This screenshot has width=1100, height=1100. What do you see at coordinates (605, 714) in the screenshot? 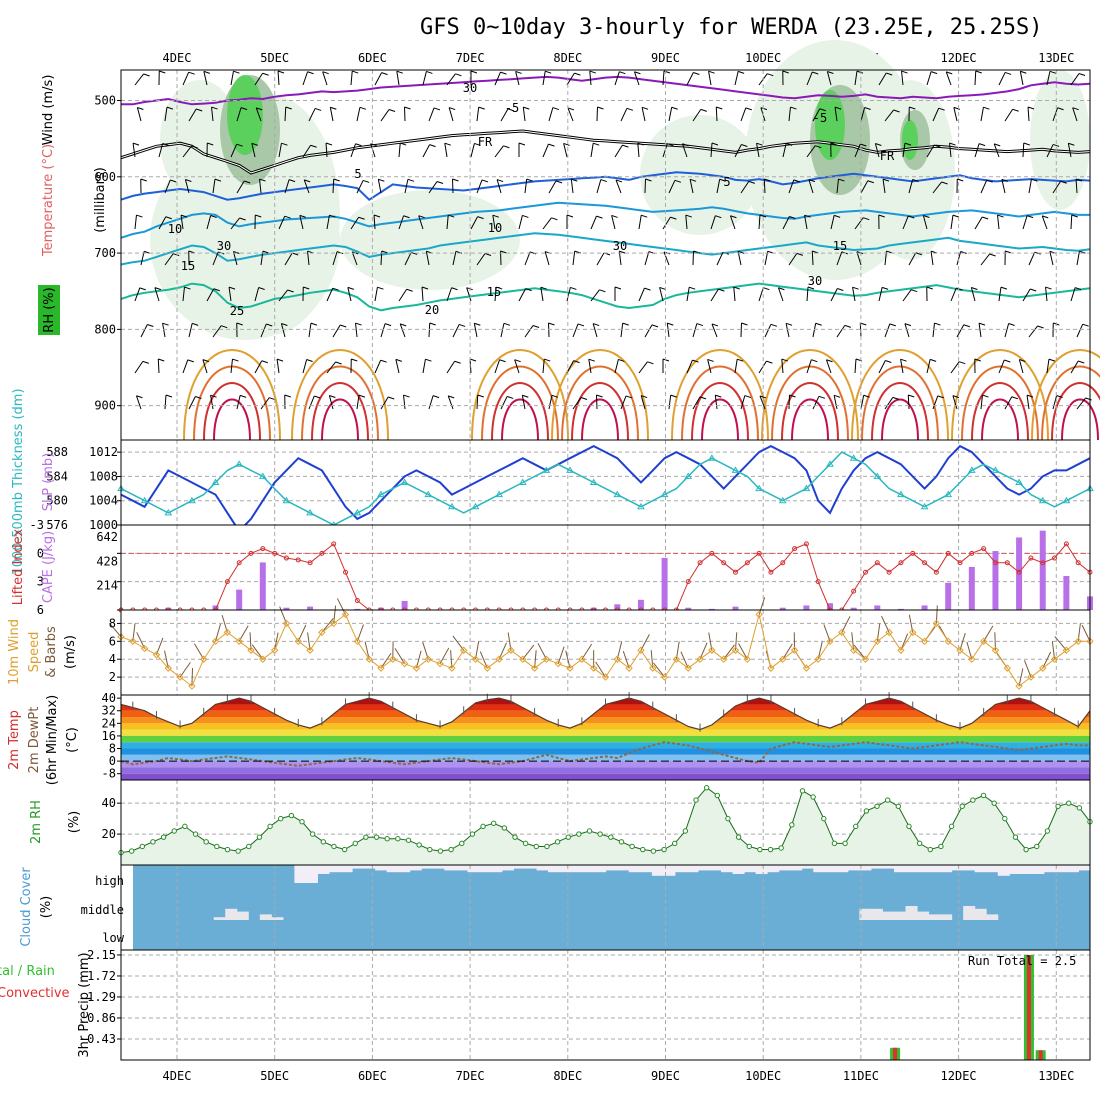
I see `temp-band` at bounding box center [605, 714].